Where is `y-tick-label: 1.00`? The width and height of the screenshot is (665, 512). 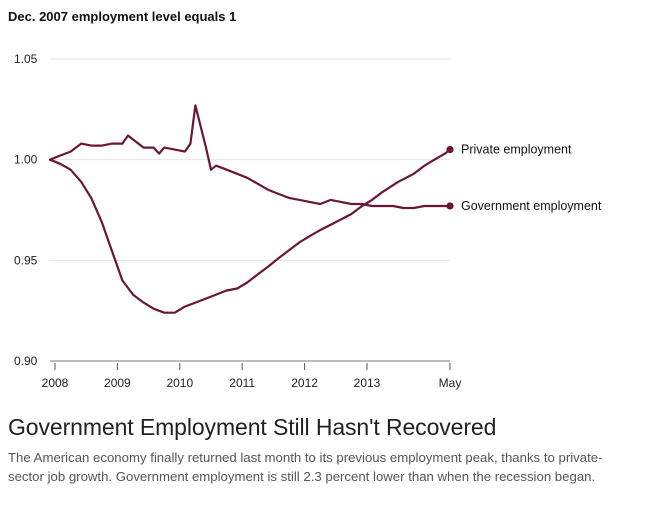 y-tick-label: 1.00 is located at coordinates (26, 160).